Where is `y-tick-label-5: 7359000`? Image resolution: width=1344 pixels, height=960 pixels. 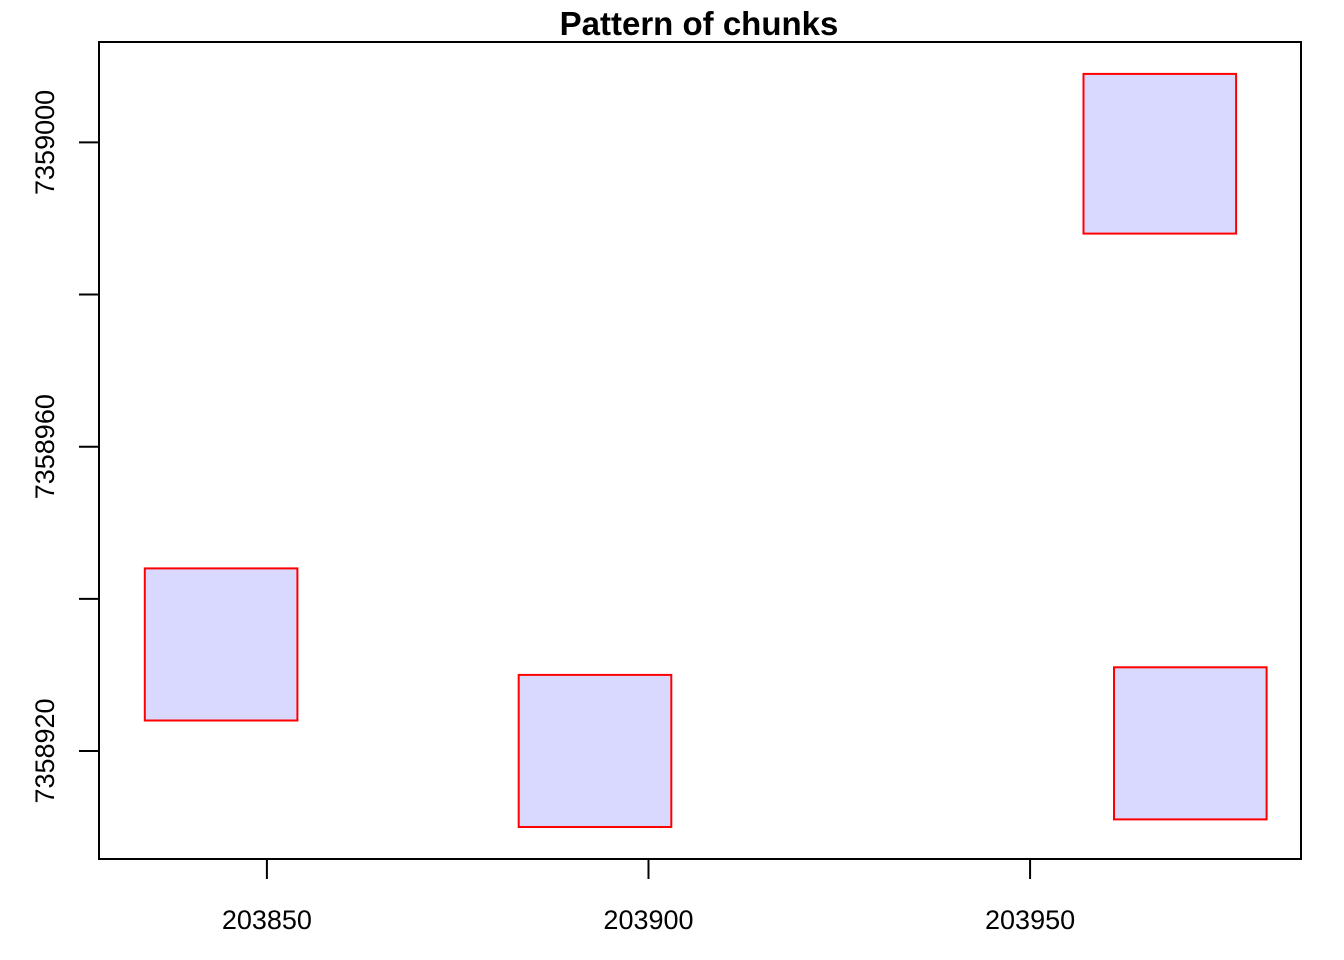
y-tick-label-5: 7359000 is located at coordinates (45, 142).